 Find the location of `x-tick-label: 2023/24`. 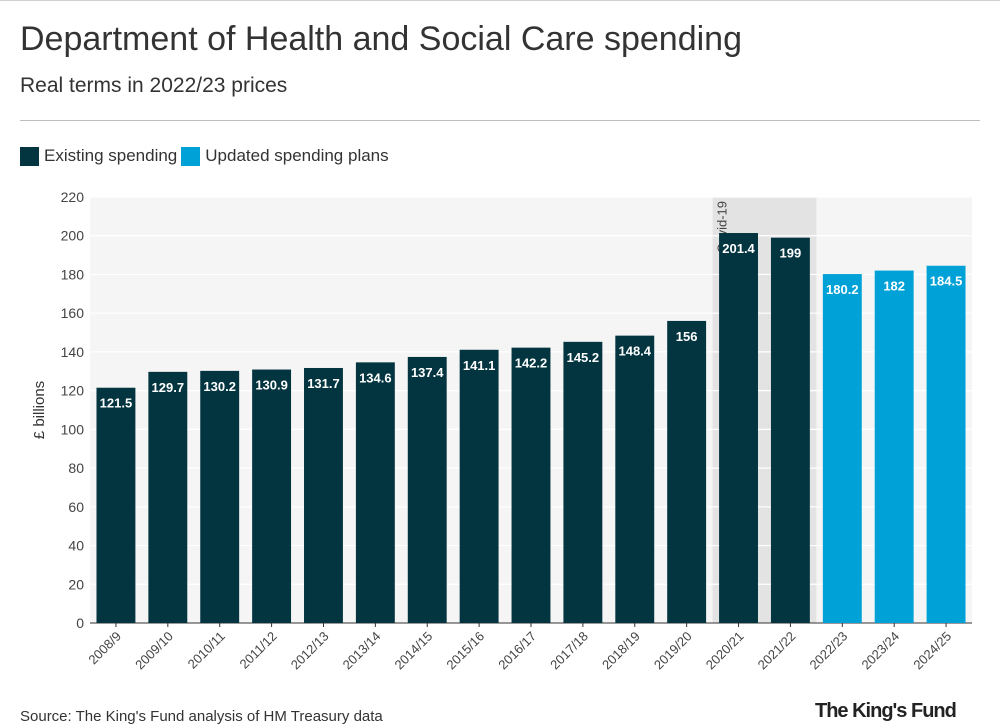

x-tick-label: 2023/24 is located at coordinates (880, 651).